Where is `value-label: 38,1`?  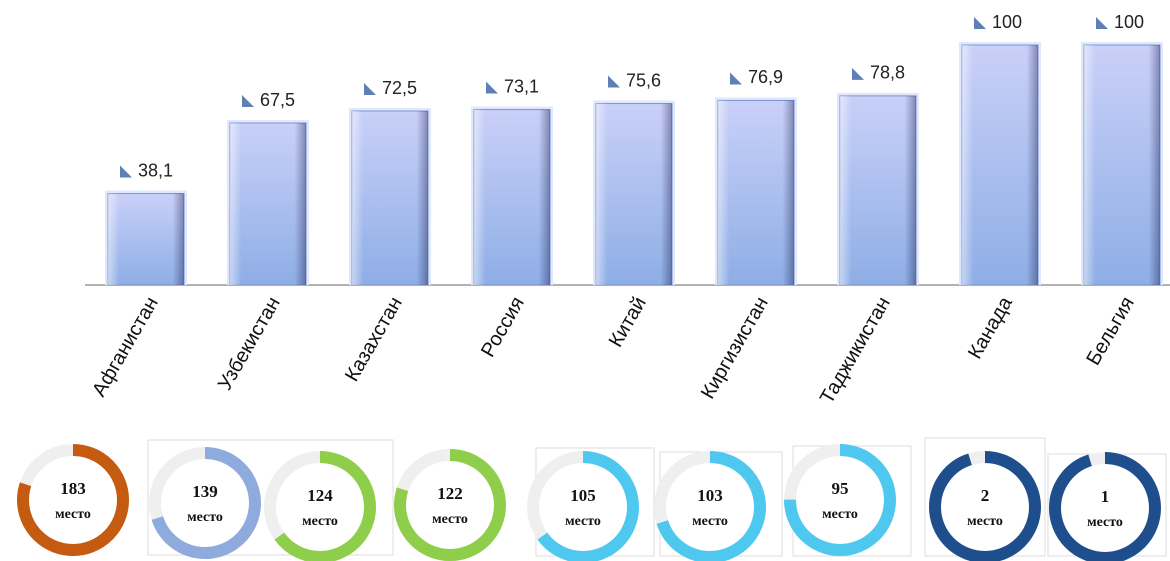 value-label: 38,1 is located at coordinates (155, 170).